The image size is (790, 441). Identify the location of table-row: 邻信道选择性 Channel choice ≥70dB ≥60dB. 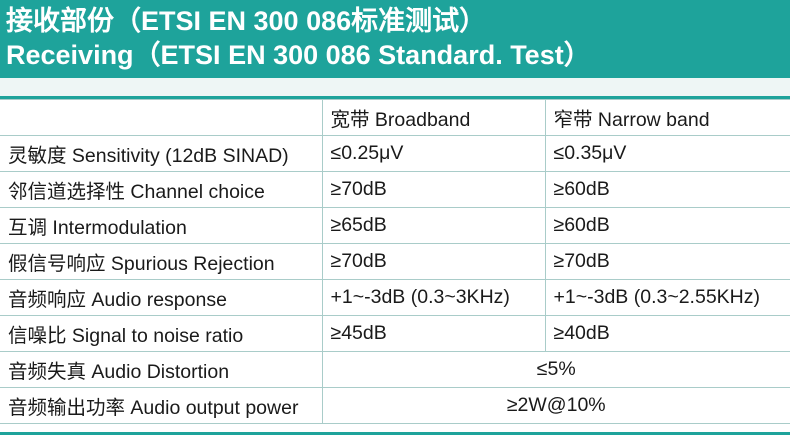
(395, 189).